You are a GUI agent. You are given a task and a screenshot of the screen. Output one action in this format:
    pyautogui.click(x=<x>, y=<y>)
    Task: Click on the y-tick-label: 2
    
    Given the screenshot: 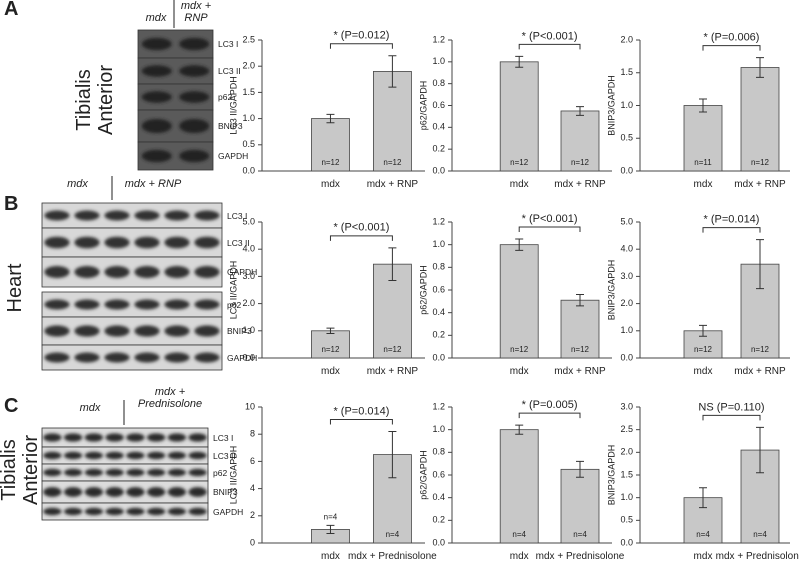 What is the action you would take?
    pyautogui.click(x=252, y=515)
    